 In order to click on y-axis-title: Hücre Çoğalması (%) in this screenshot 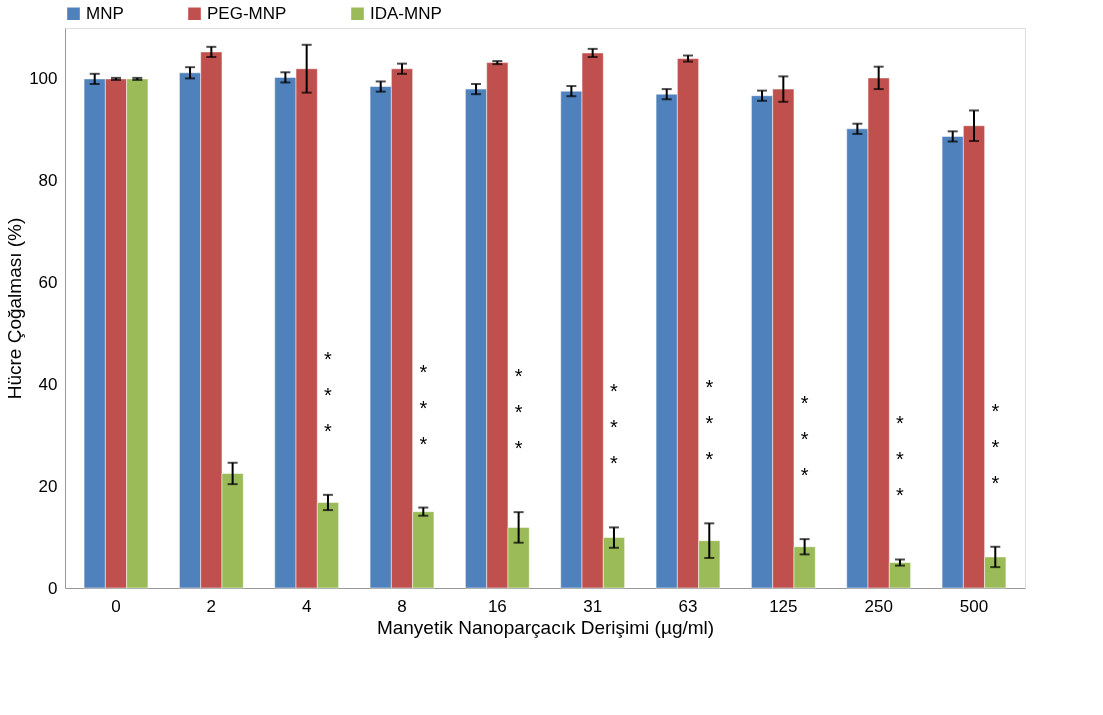, I will do `click(15, 308)`.